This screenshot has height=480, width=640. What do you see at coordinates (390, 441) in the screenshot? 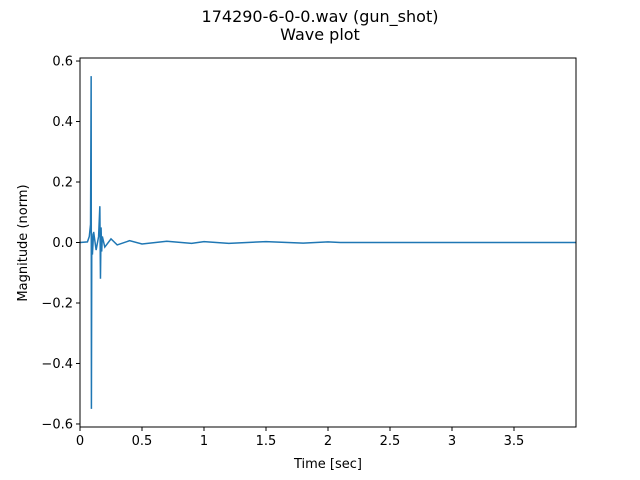
I see `x-tick-label: 2.5` at bounding box center [390, 441].